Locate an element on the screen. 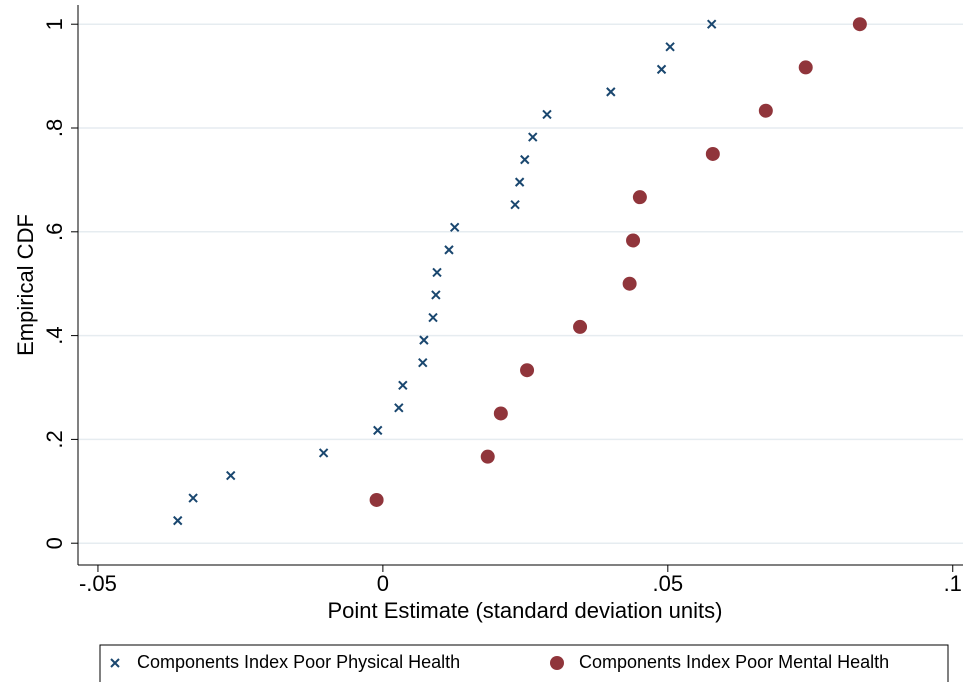 The width and height of the screenshot is (964, 682). y-tick-label: 1 is located at coordinates (54, 24).